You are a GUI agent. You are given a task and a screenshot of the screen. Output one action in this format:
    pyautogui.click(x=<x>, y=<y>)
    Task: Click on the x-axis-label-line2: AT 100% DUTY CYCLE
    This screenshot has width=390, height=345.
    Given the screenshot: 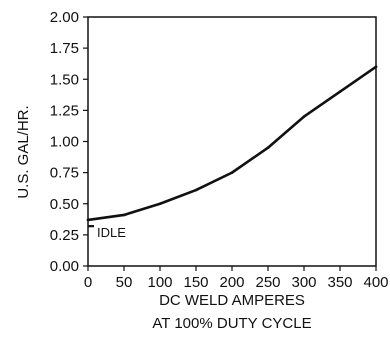 What is the action you would take?
    pyautogui.click(x=231, y=323)
    